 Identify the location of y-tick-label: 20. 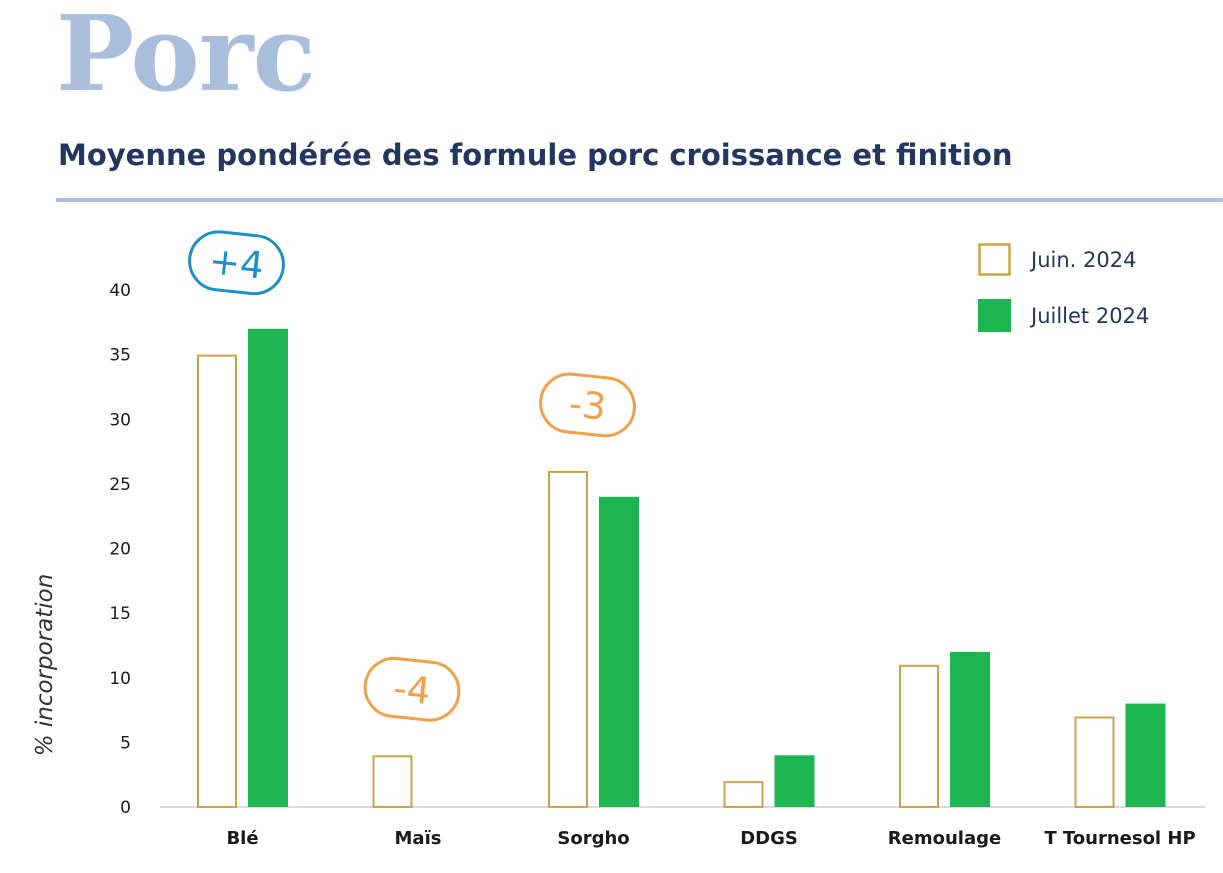
(120, 550).